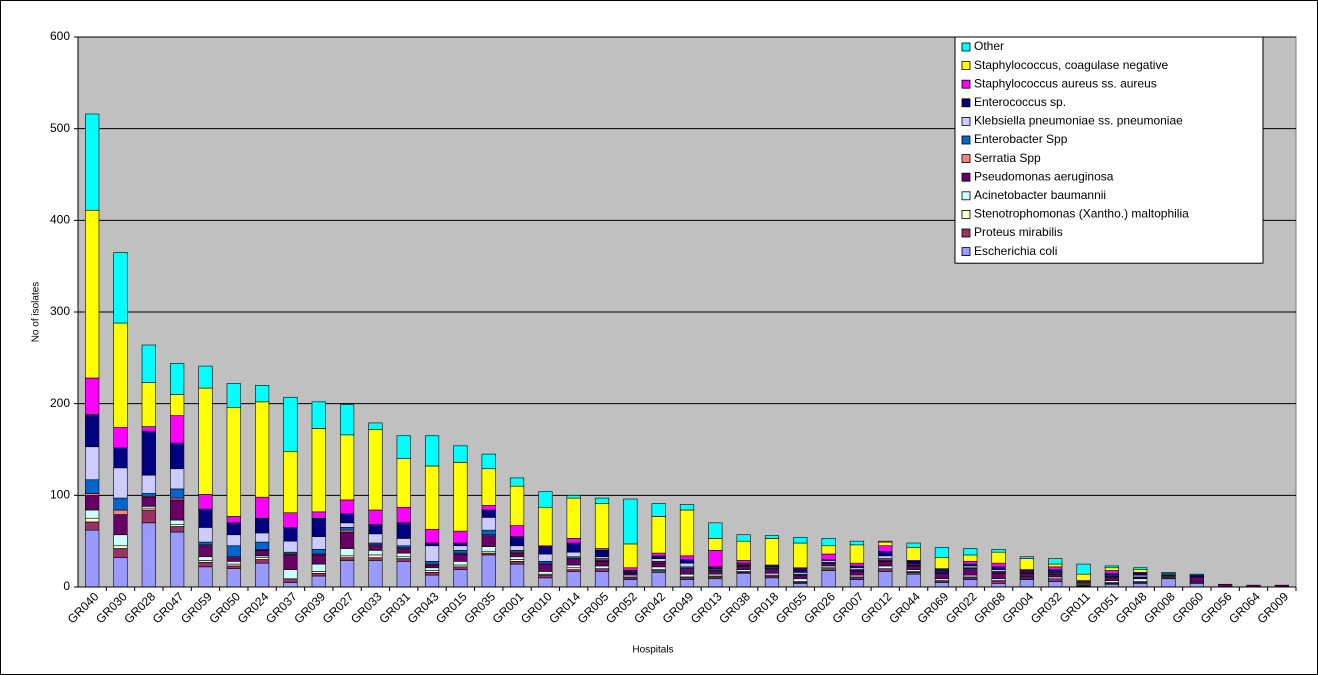 Image resolution: width=1318 pixels, height=675 pixels. Describe the element at coordinates (1081, 214) in the screenshot. I see `legend-label: Stenotrophomonas (Xantho.) maltophilia` at that location.